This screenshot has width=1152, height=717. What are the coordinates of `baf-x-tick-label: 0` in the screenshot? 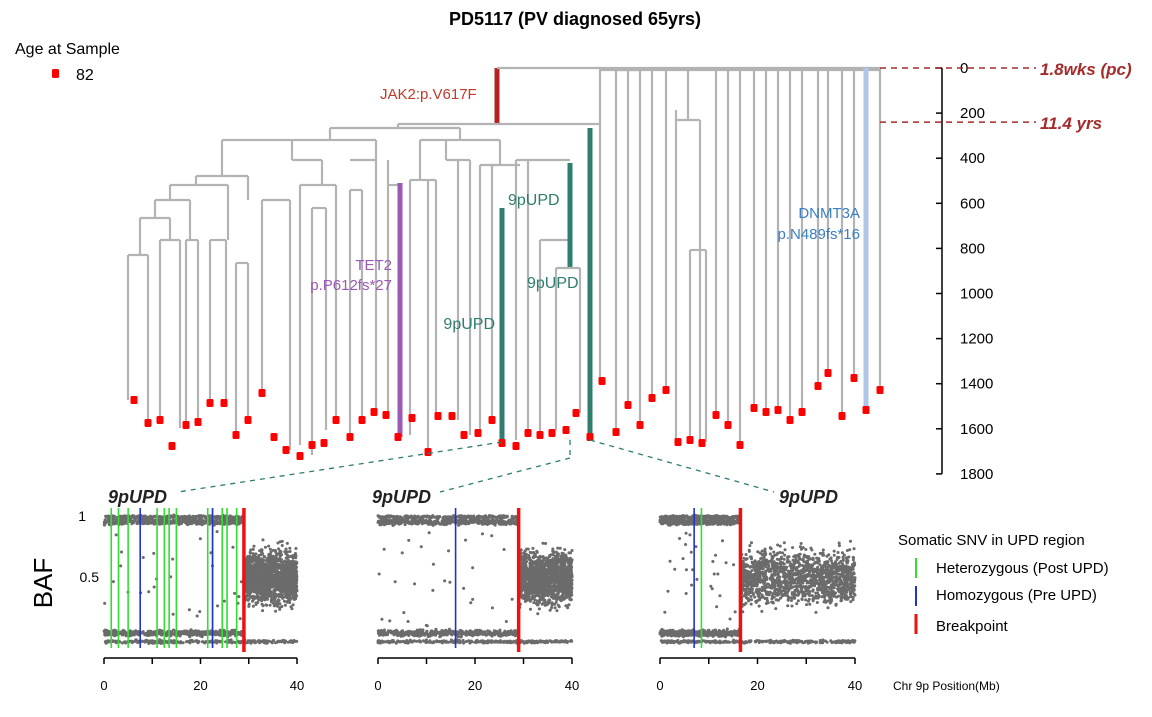 It's located at (377, 685).